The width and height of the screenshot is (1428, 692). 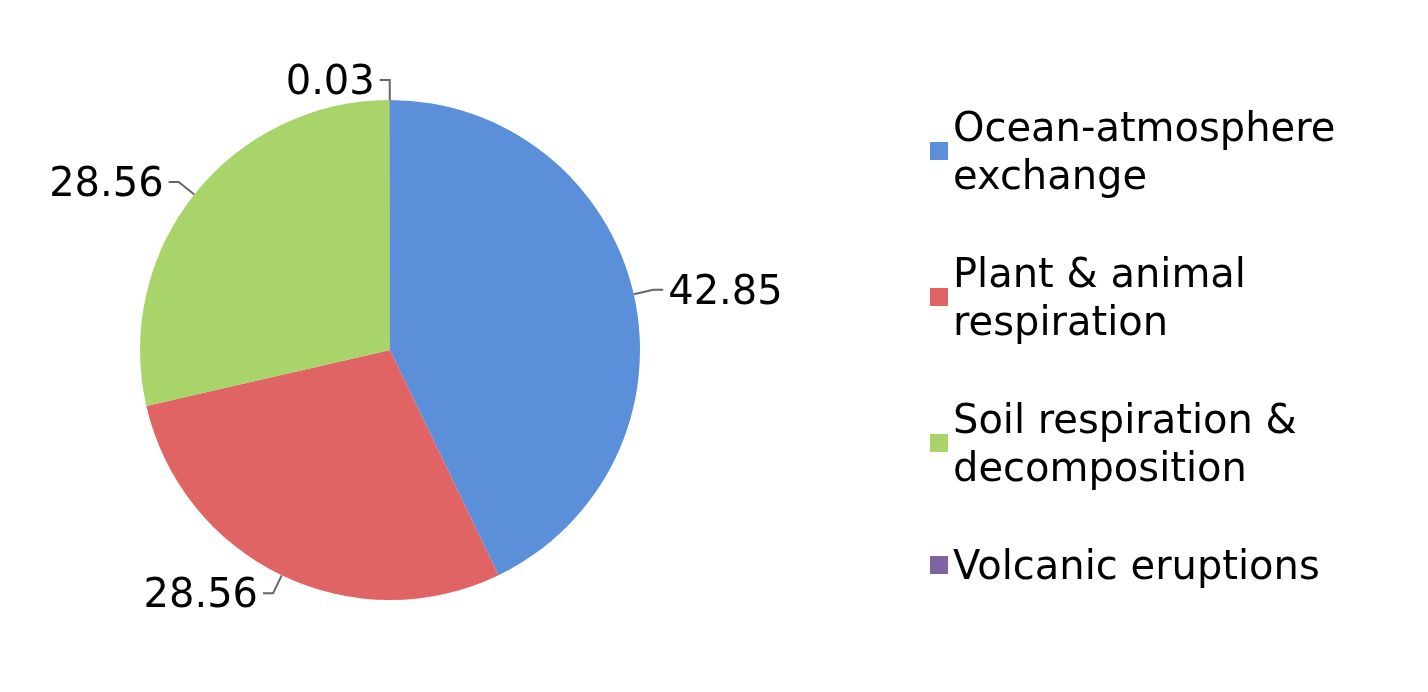 I want to click on legend-label: Plant & animal respiration, so click(x=1106, y=297).